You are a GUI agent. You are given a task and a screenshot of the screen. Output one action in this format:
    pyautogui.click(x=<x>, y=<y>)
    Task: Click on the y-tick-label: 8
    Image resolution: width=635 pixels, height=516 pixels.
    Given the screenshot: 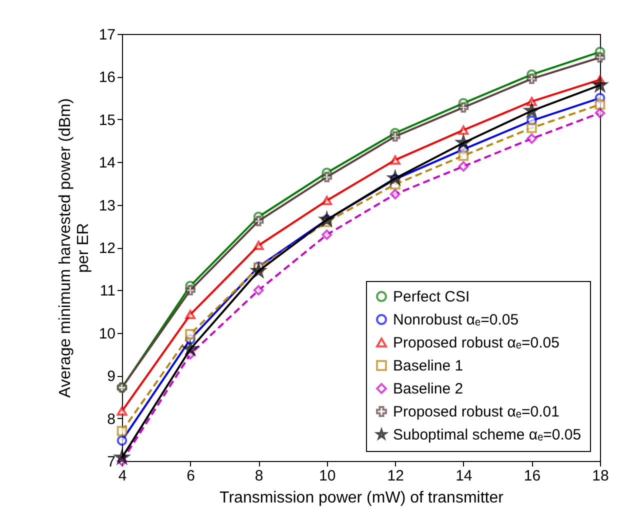 What is the action you would take?
    pyautogui.click(x=111, y=419)
    